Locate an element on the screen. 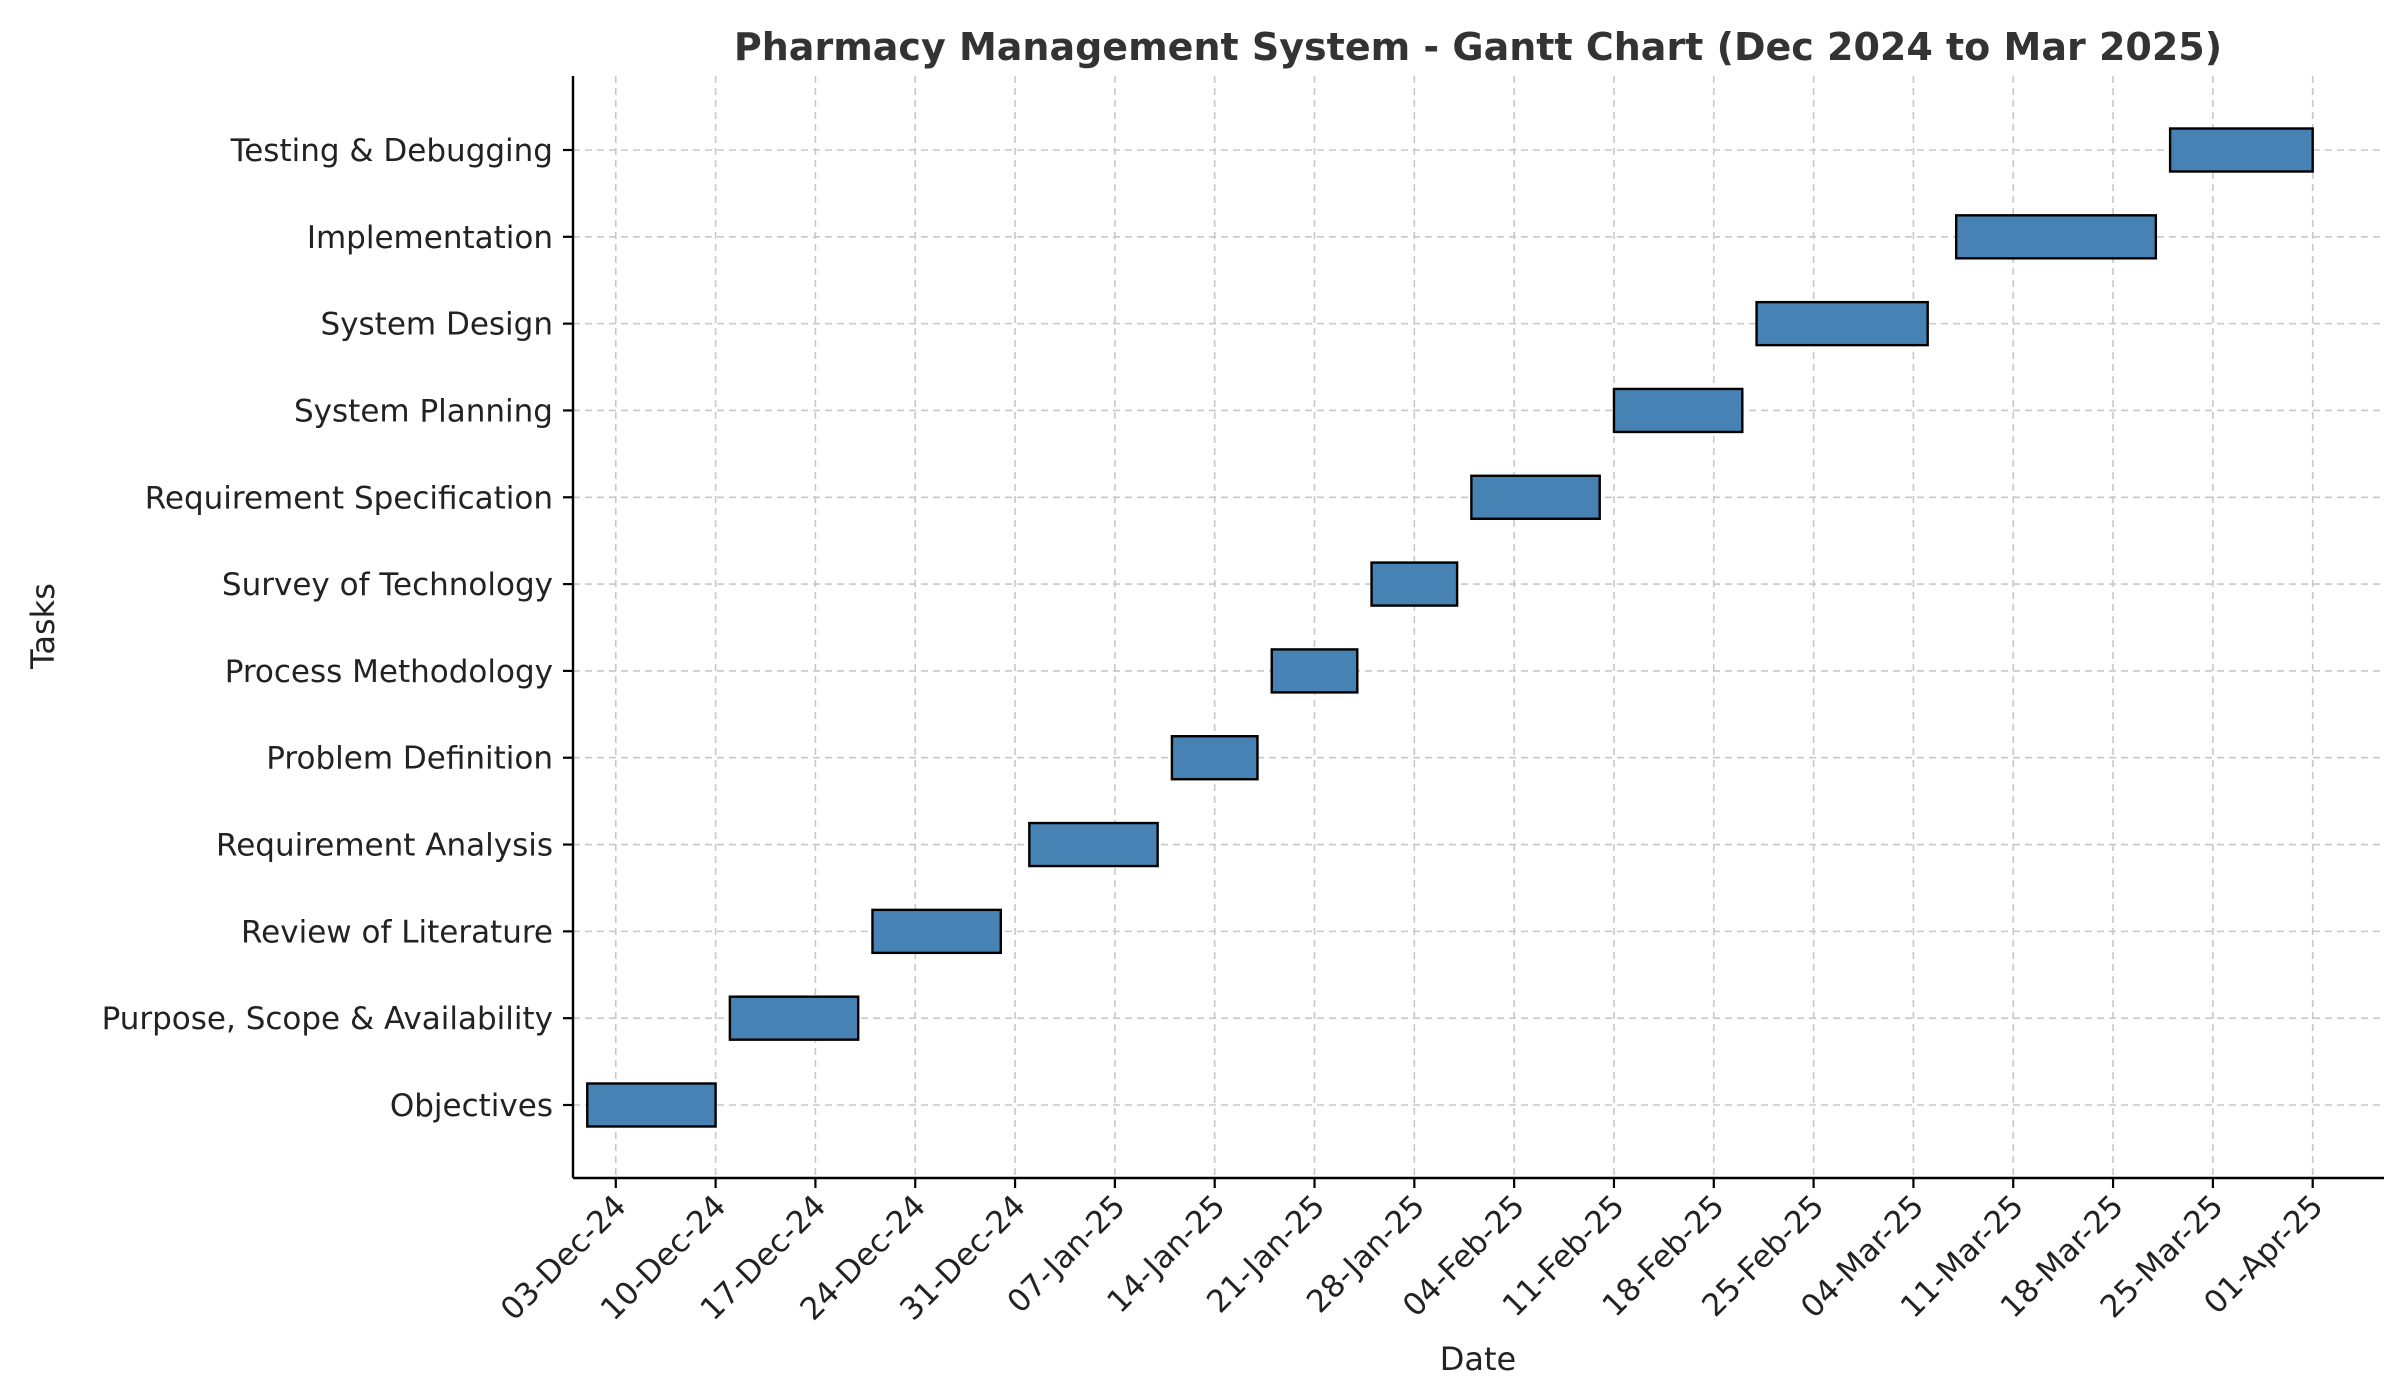 This screenshot has width=2400, height=1400. task-label: Review of Literature is located at coordinates (397, 932).